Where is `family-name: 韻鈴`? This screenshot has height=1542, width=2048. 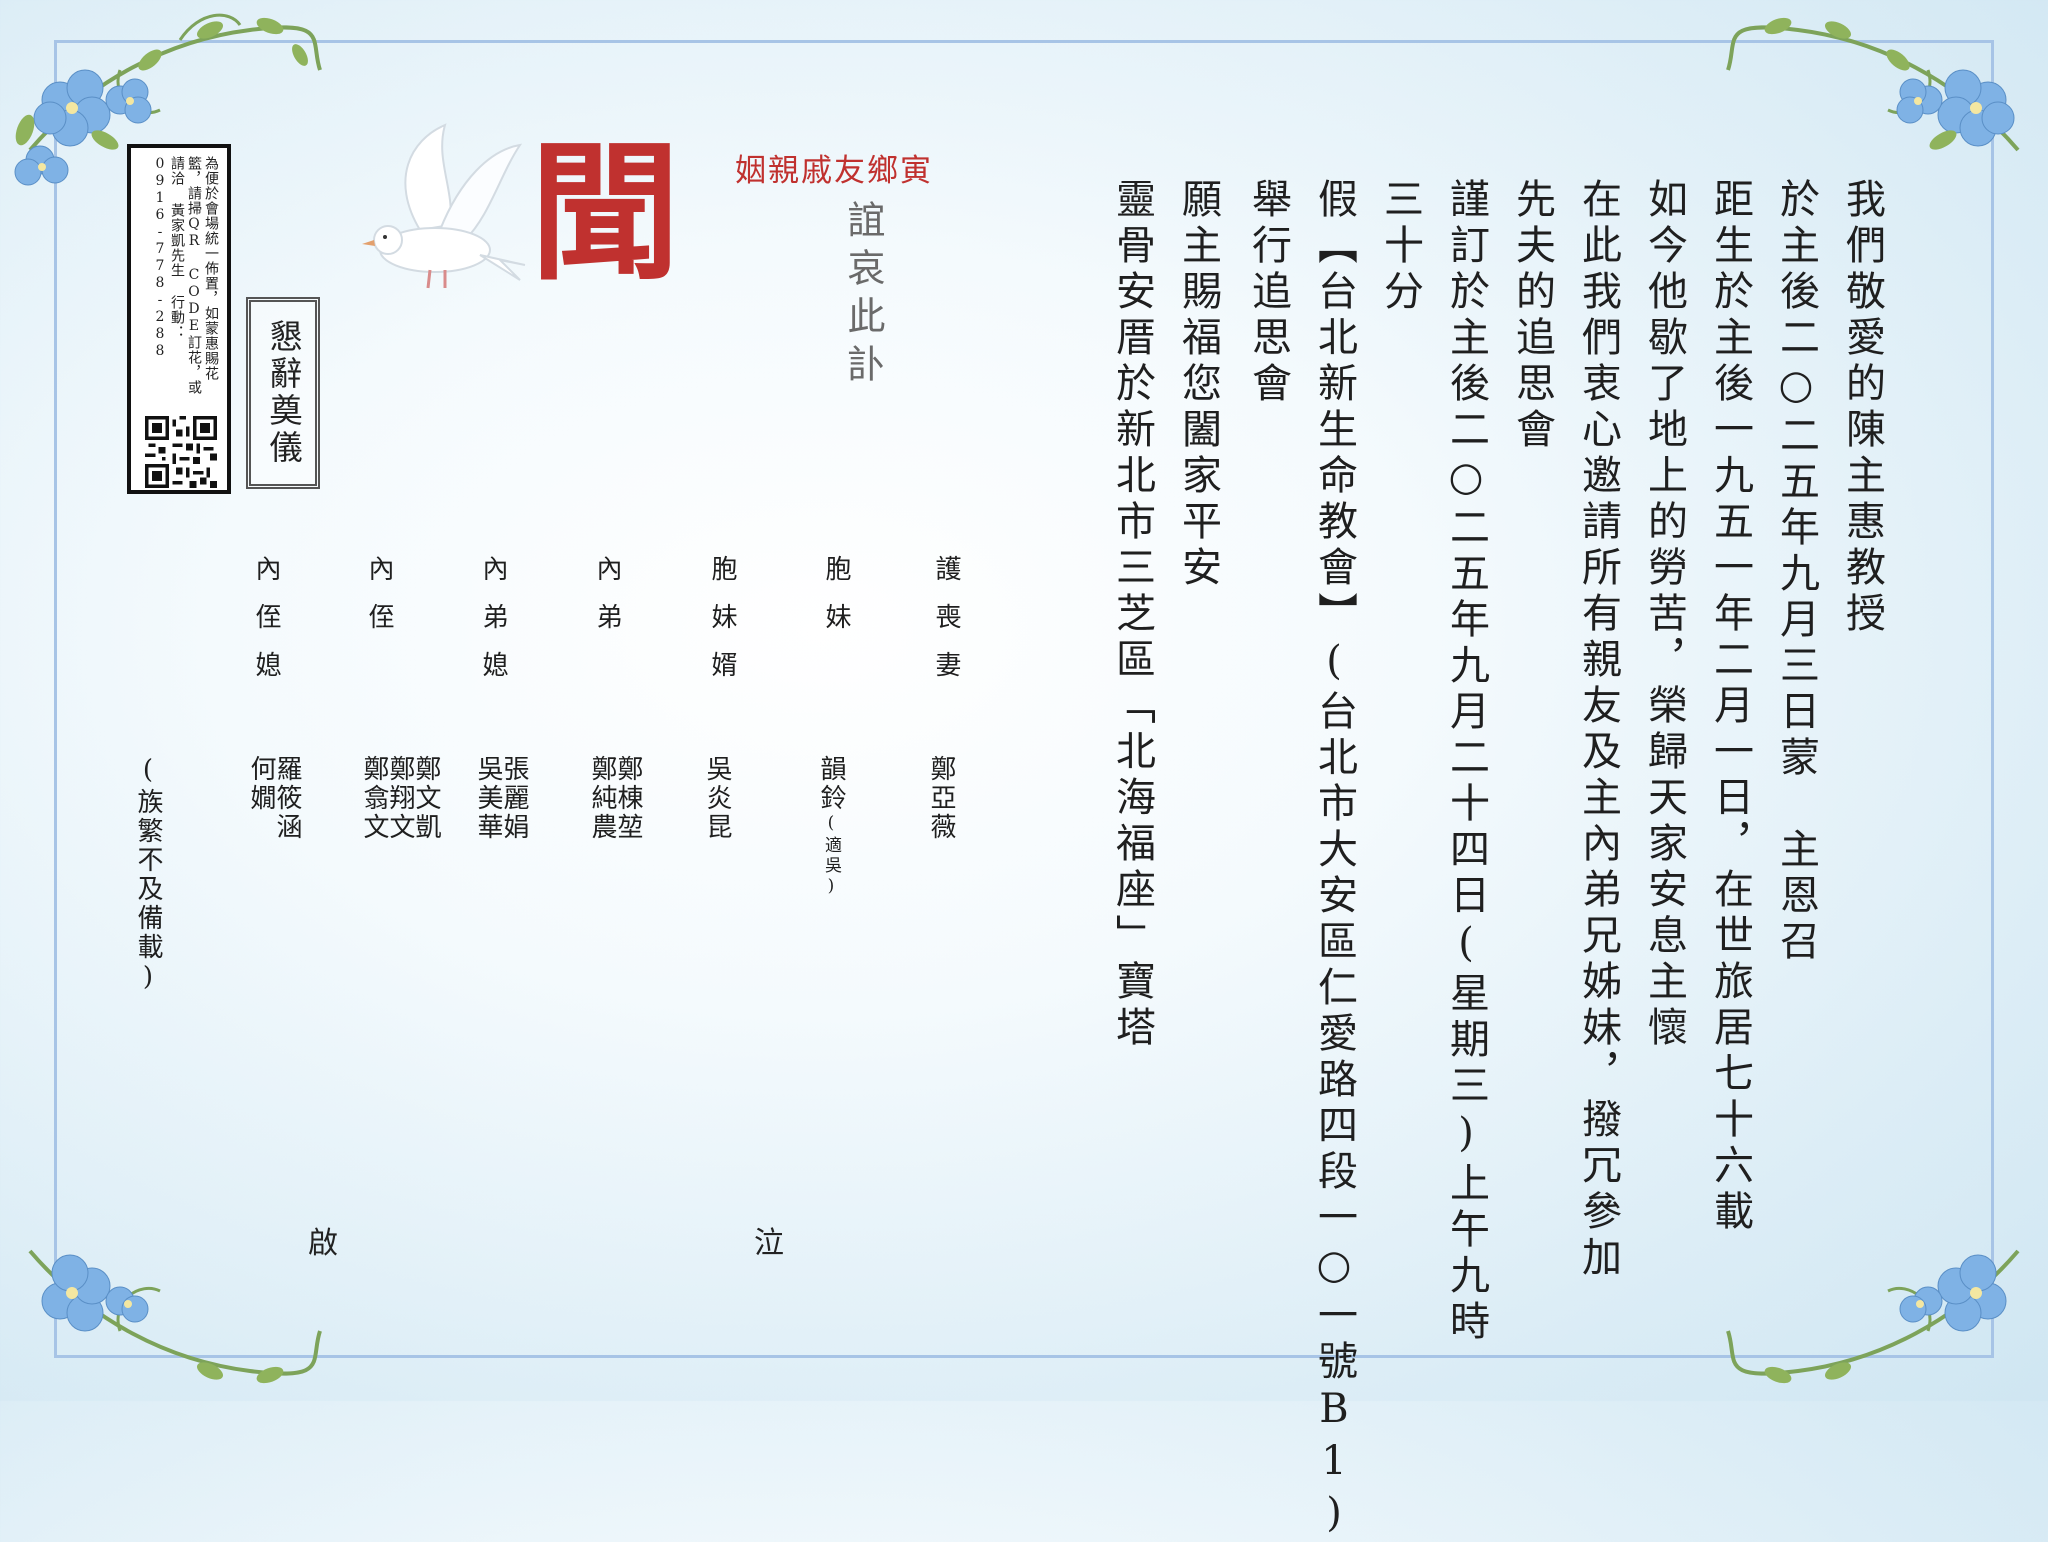 family-name: 韻鈴 is located at coordinates (831, 784).